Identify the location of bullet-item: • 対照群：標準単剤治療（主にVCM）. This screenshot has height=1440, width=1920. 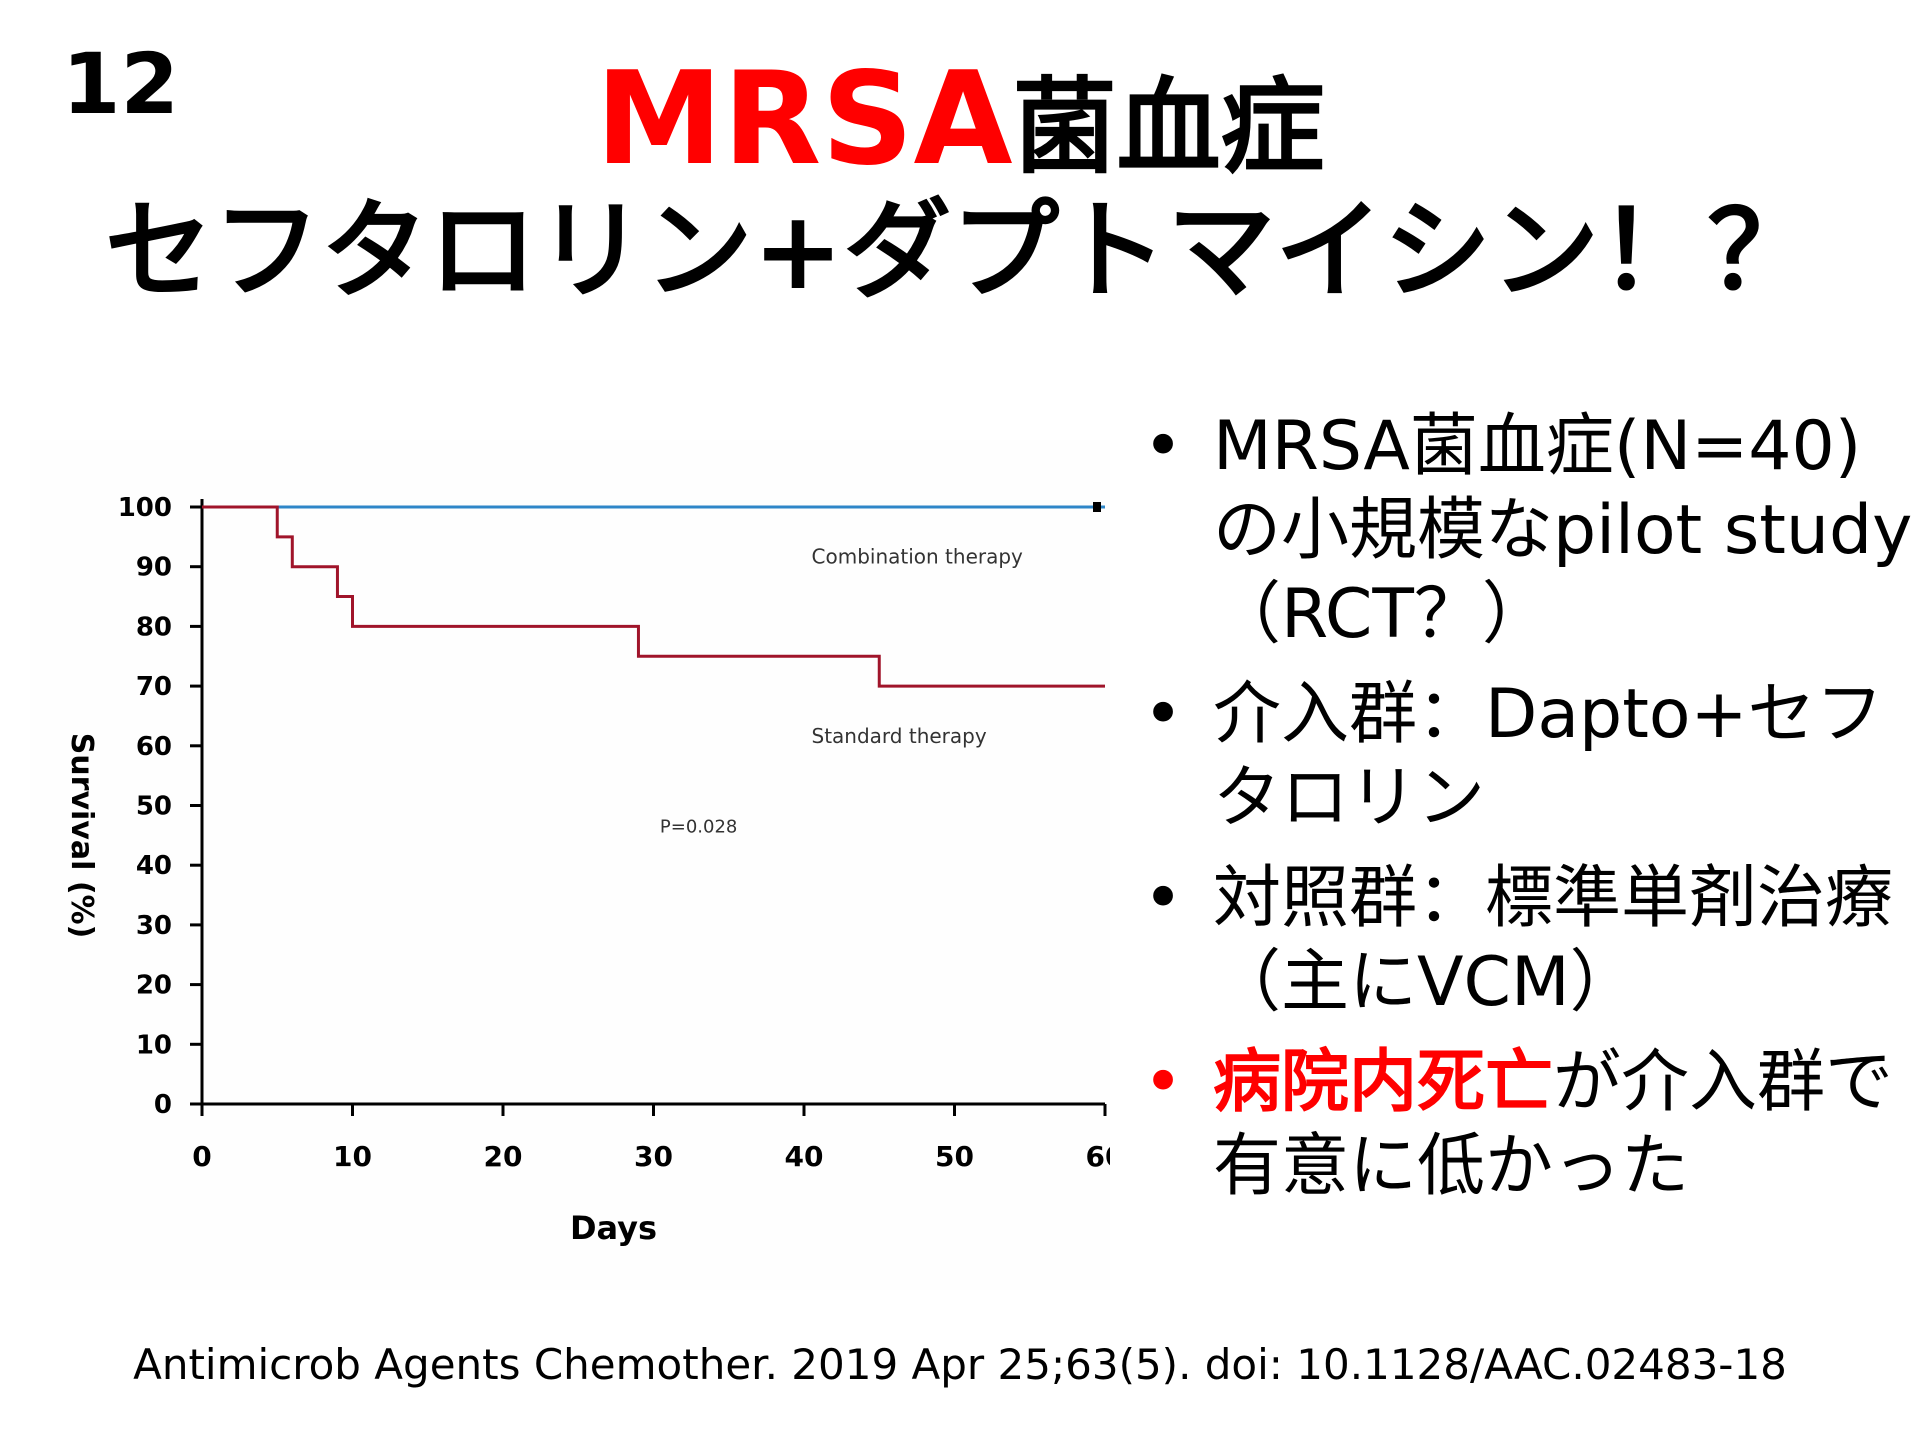
(1525, 941).